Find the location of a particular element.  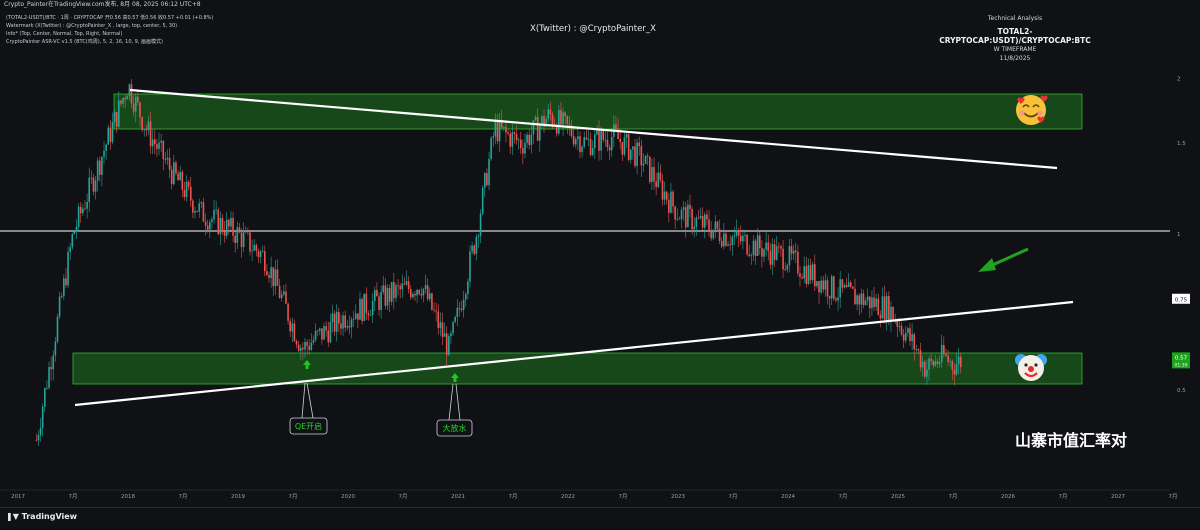

tradingview-logo: ❚▼ TradingView is located at coordinates (41, 516).